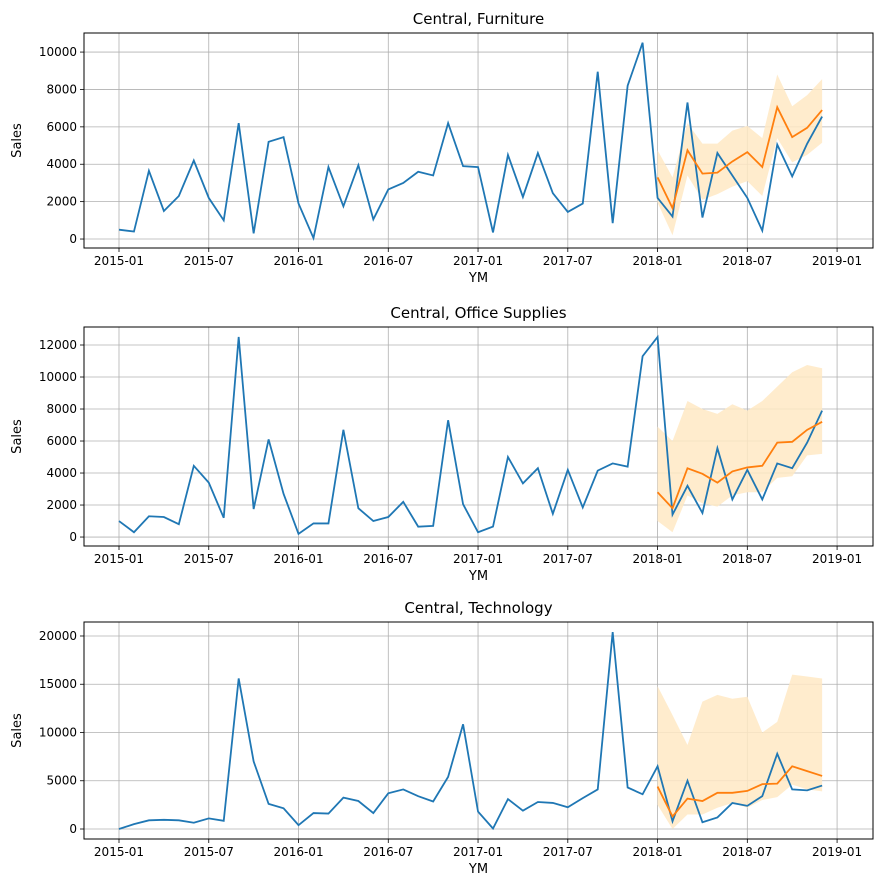 The width and height of the screenshot is (889, 892). Describe the element at coordinates (58, 636) in the screenshot. I see `y-tick-label: 20000` at that location.